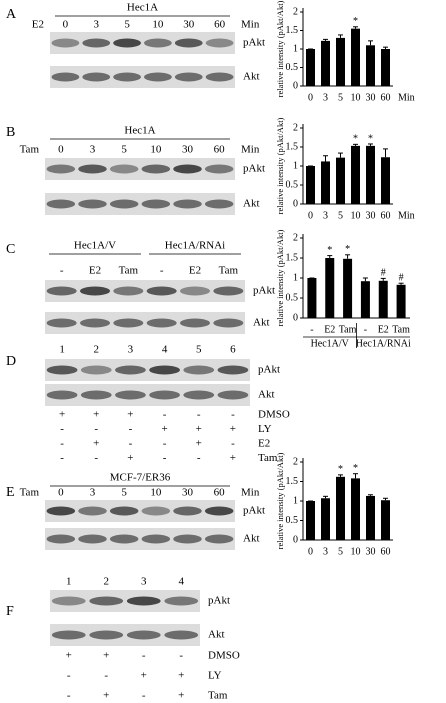 The width and height of the screenshot is (446, 703). I want to click on lane-label: 5, so click(127, 25).